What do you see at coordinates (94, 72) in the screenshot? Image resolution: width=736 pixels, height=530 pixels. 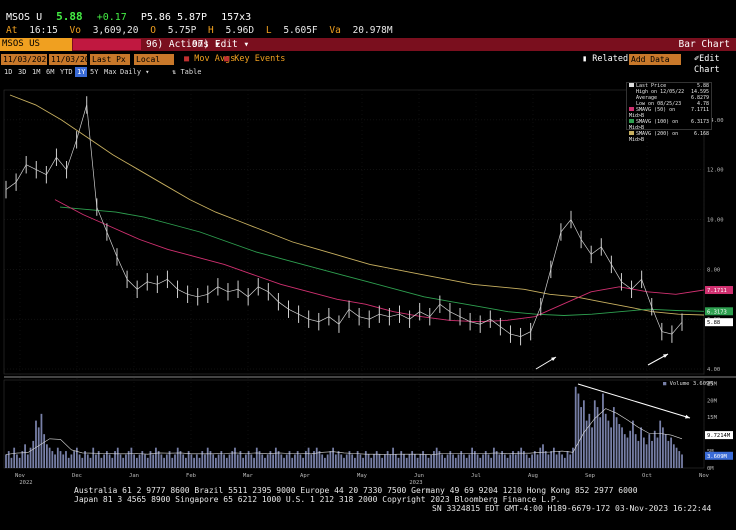 I see `tab-5y: 5Y` at bounding box center [94, 72].